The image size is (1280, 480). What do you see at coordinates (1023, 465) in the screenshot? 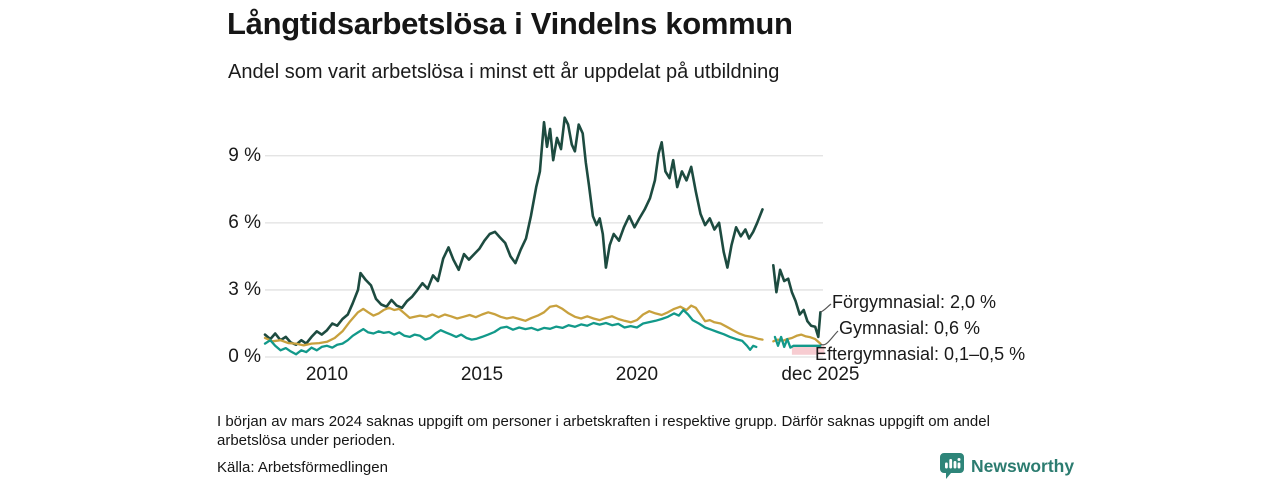
I see `newsworthy-logo-text: Newsworthy` at bounding box center [1023, 465].